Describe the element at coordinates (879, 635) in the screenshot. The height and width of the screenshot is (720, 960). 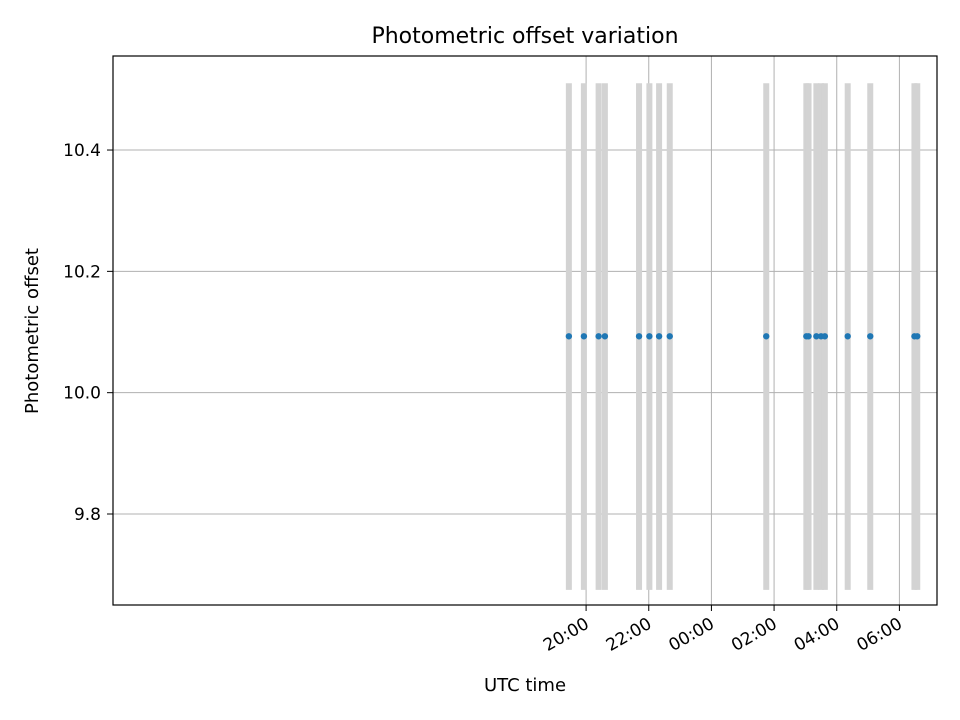
I see `x-tick-label: 06:00` at that location.